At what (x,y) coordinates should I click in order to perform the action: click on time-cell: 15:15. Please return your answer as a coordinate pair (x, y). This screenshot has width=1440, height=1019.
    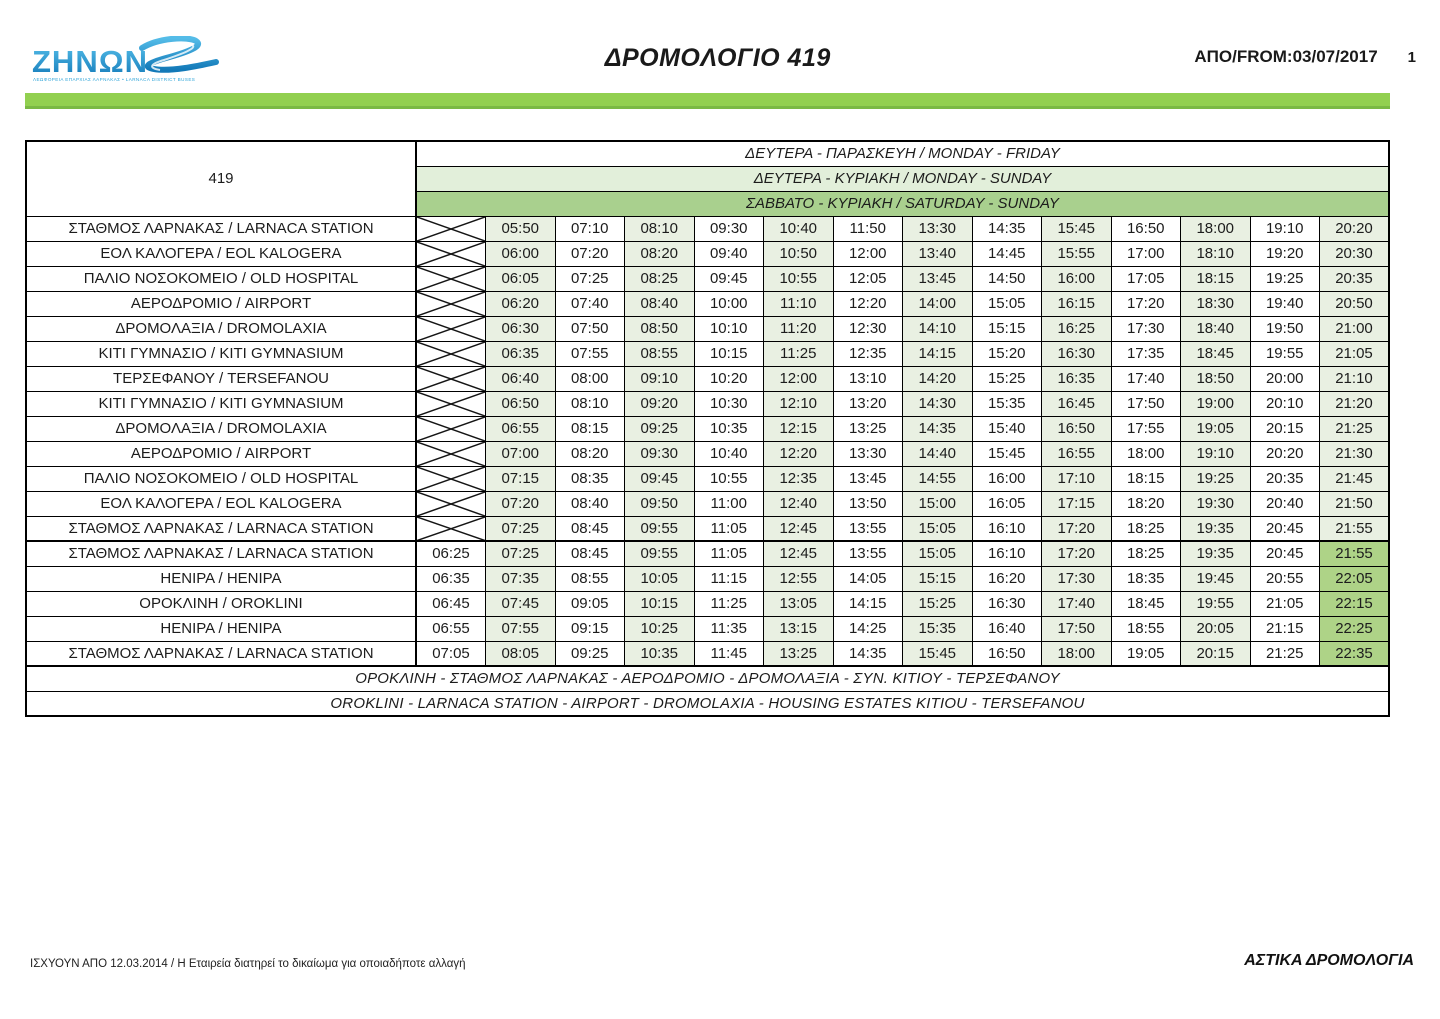
    Looking at the image, I should click on (937, 578).